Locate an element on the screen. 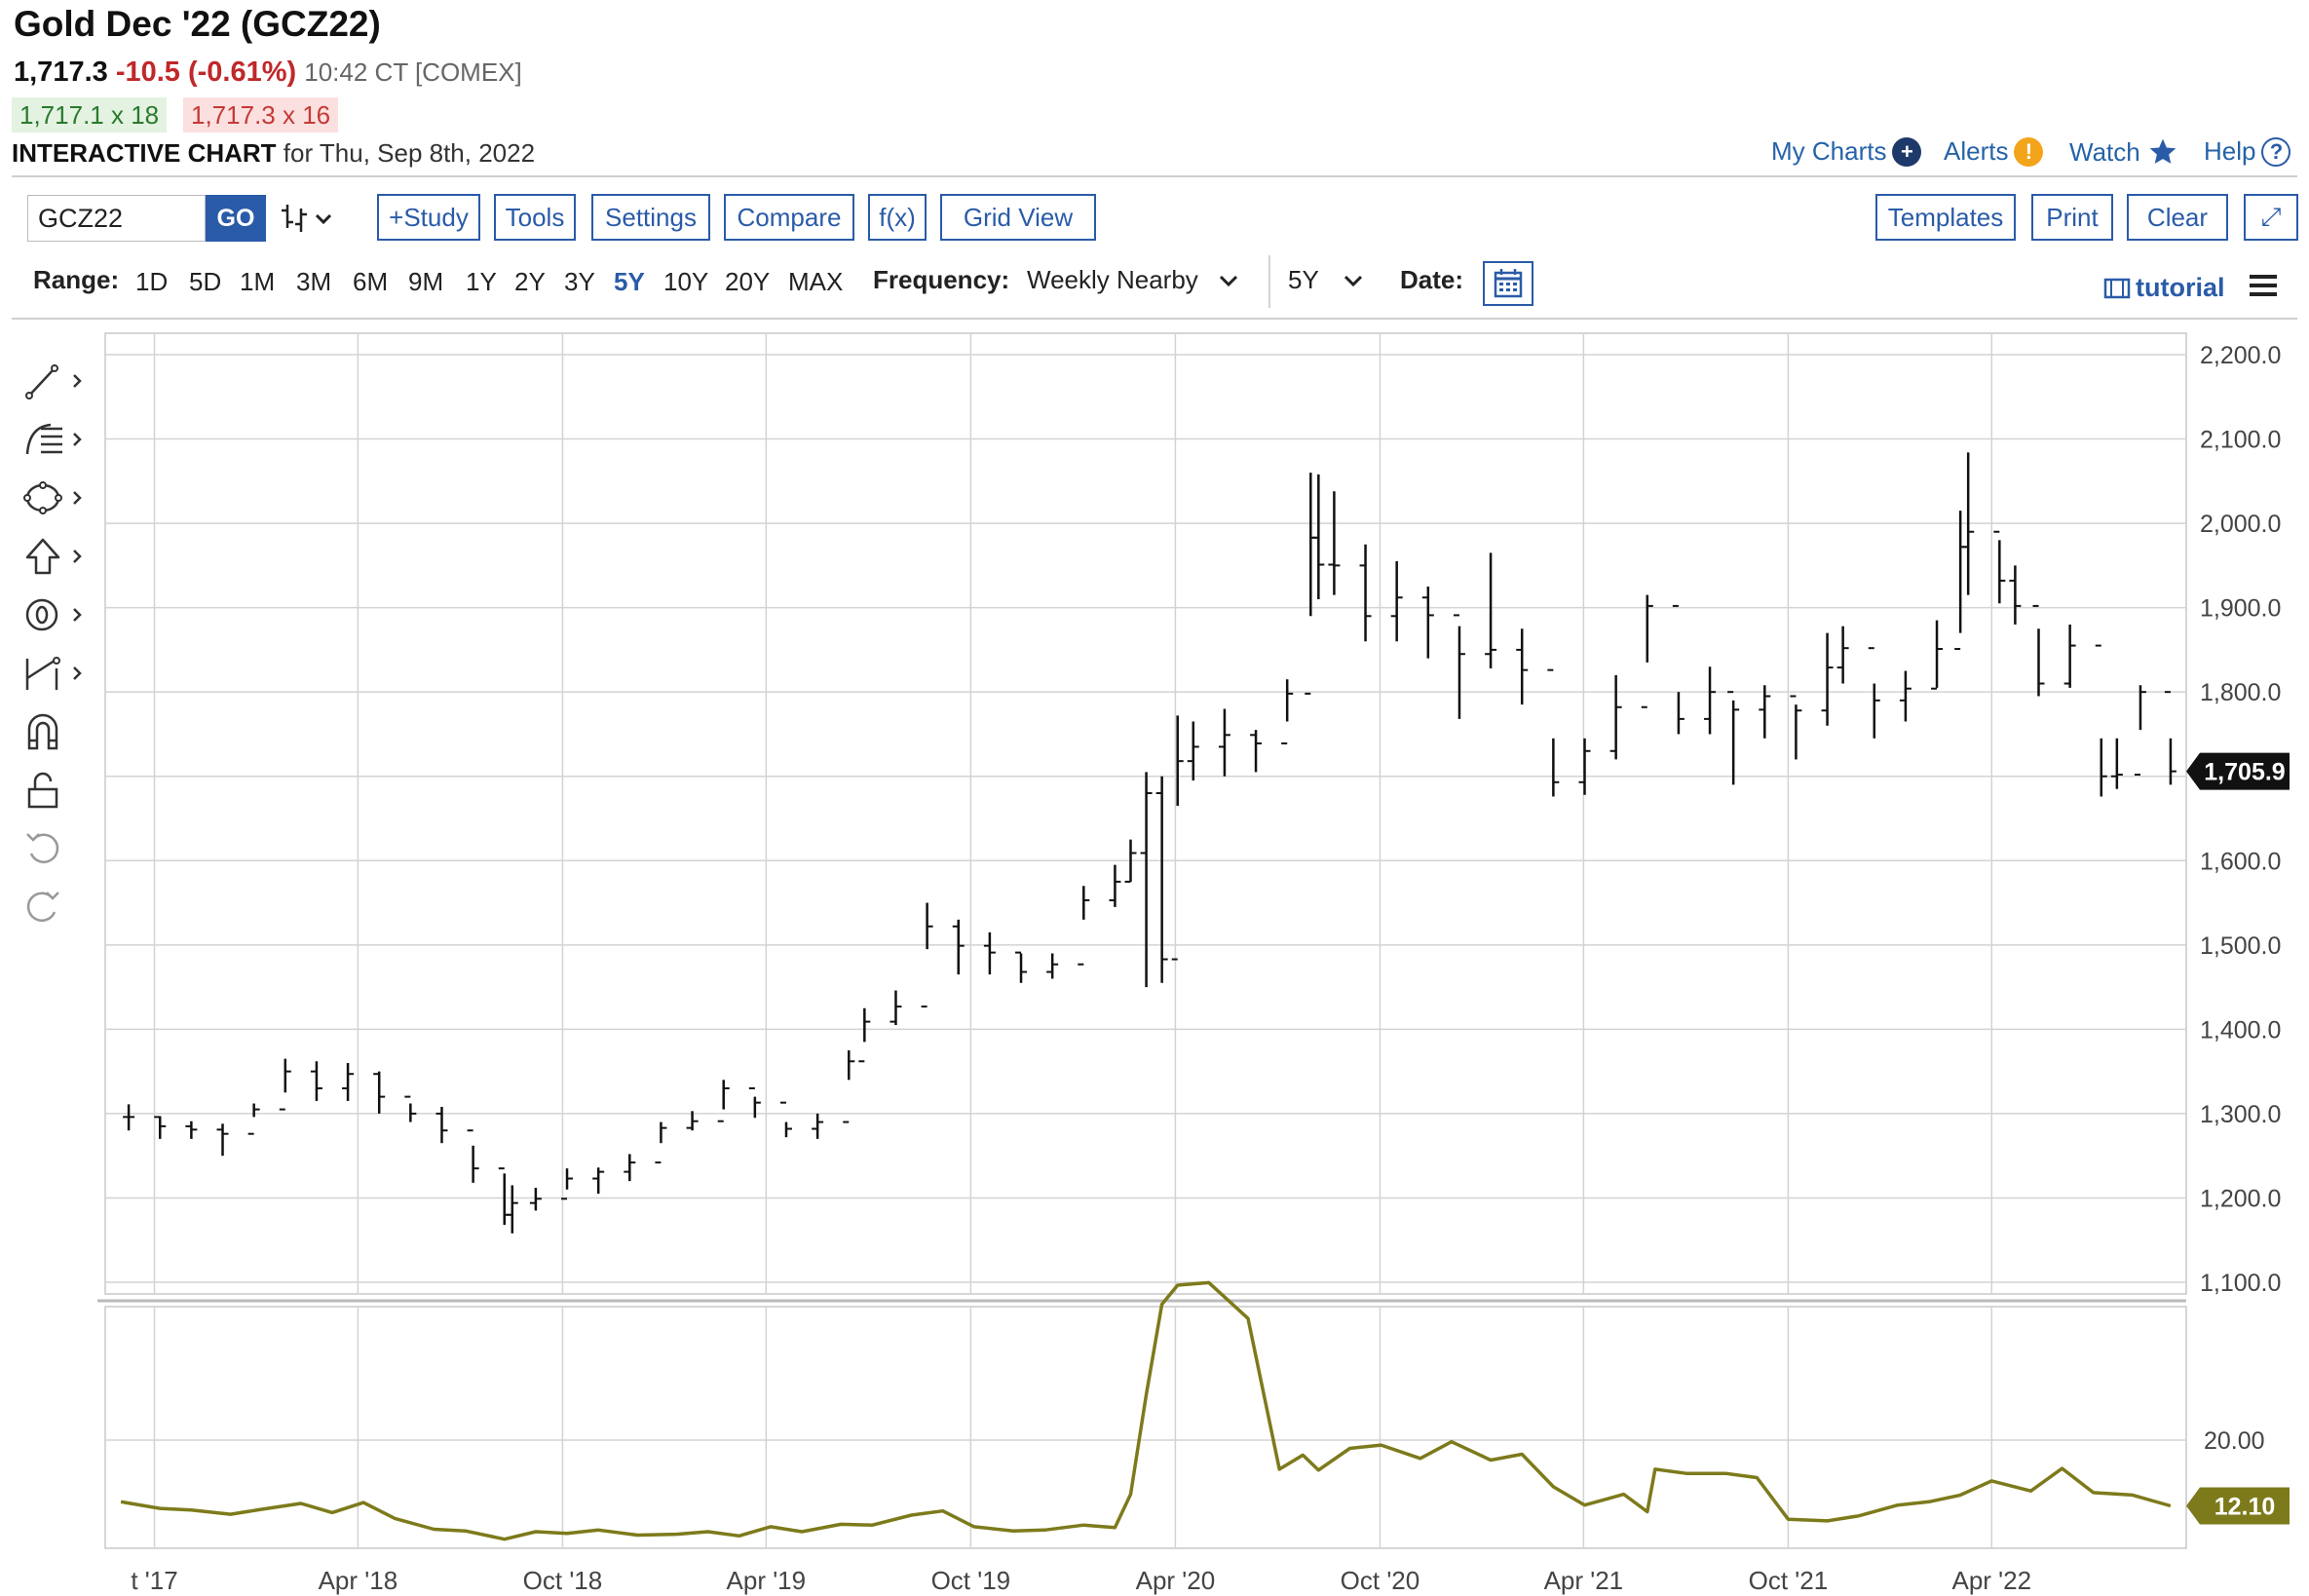 Image resolution: width=2309 pixels, height=1596 pixels. page-title: Gold Dec '22 (GCZ22) is located at coordinates (198, 24).